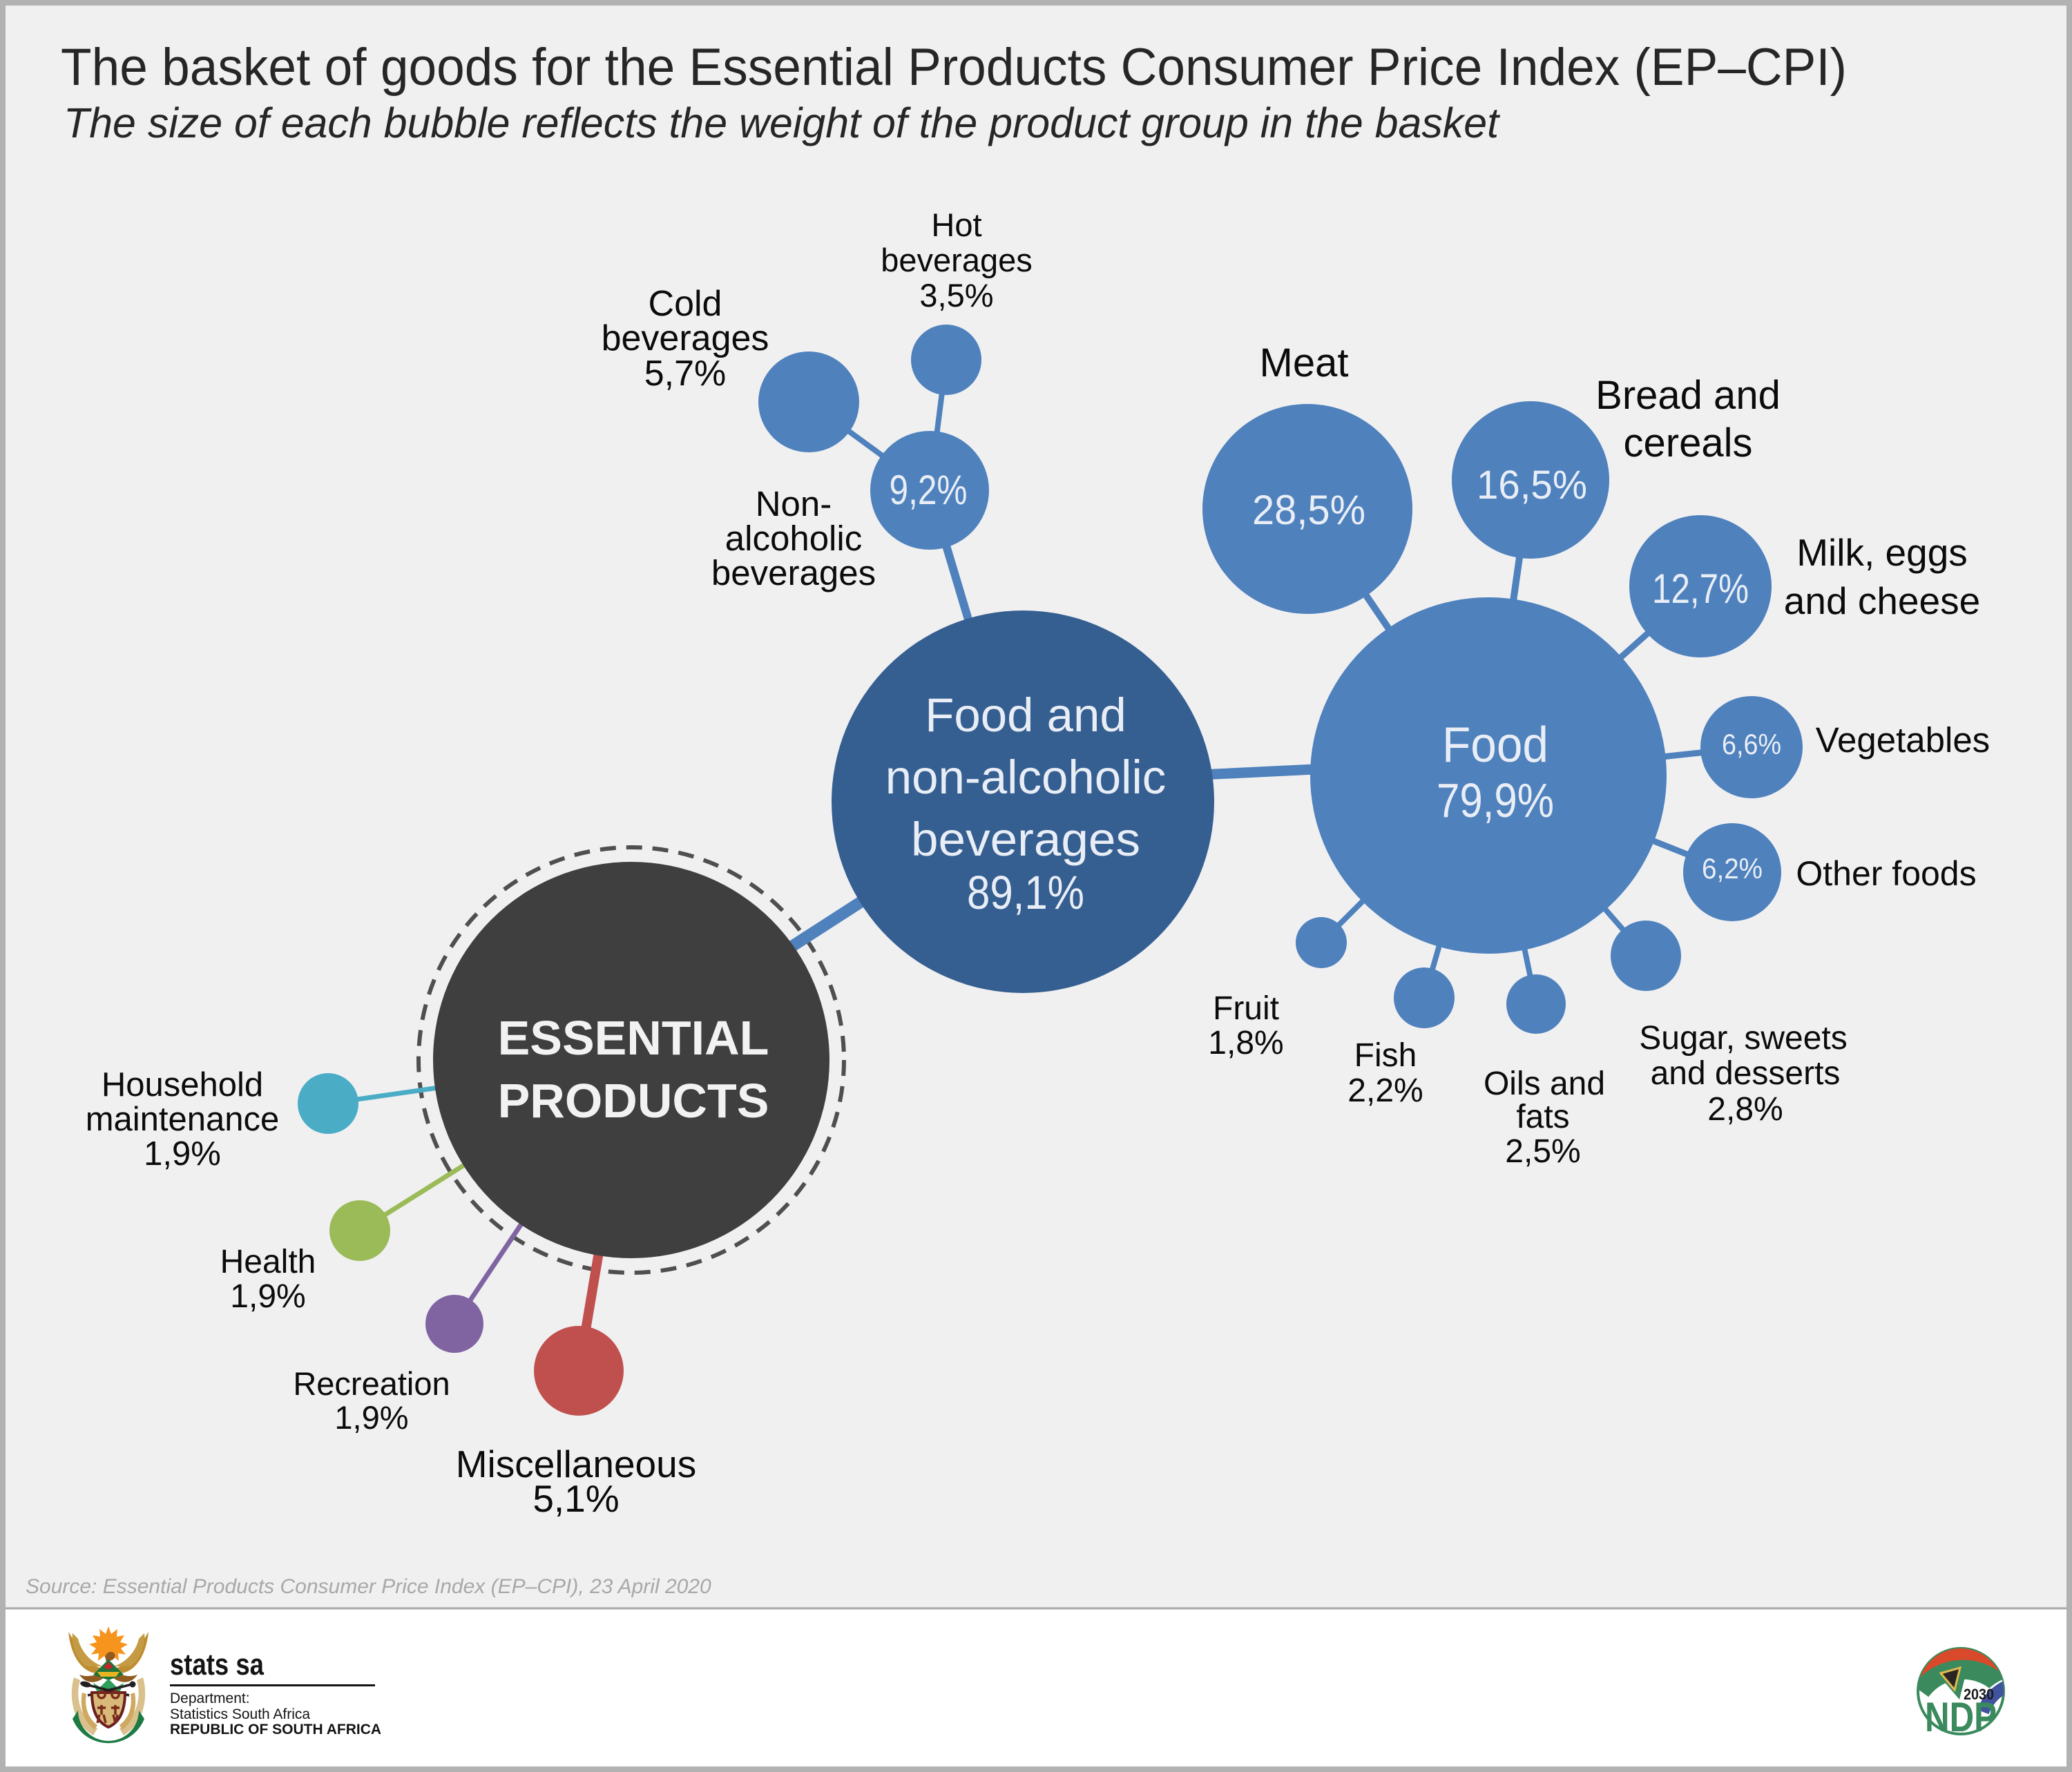  Describe the element at coordinates (1688, 443) in the screenshot. I see `svg-text: cereals` at that location.